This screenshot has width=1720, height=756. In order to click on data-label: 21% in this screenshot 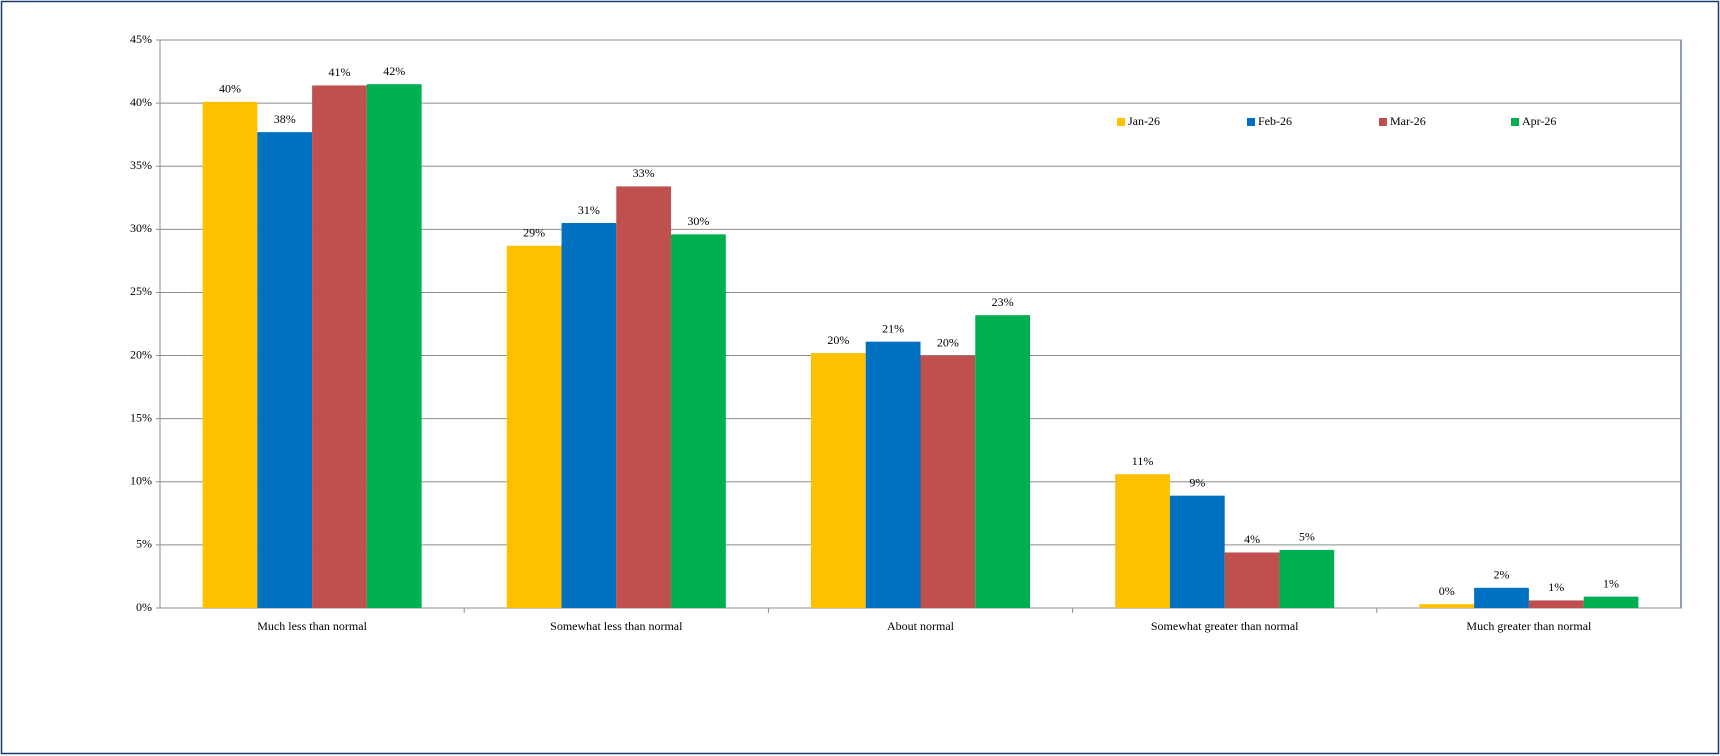, I will do `click(893, 328)`.